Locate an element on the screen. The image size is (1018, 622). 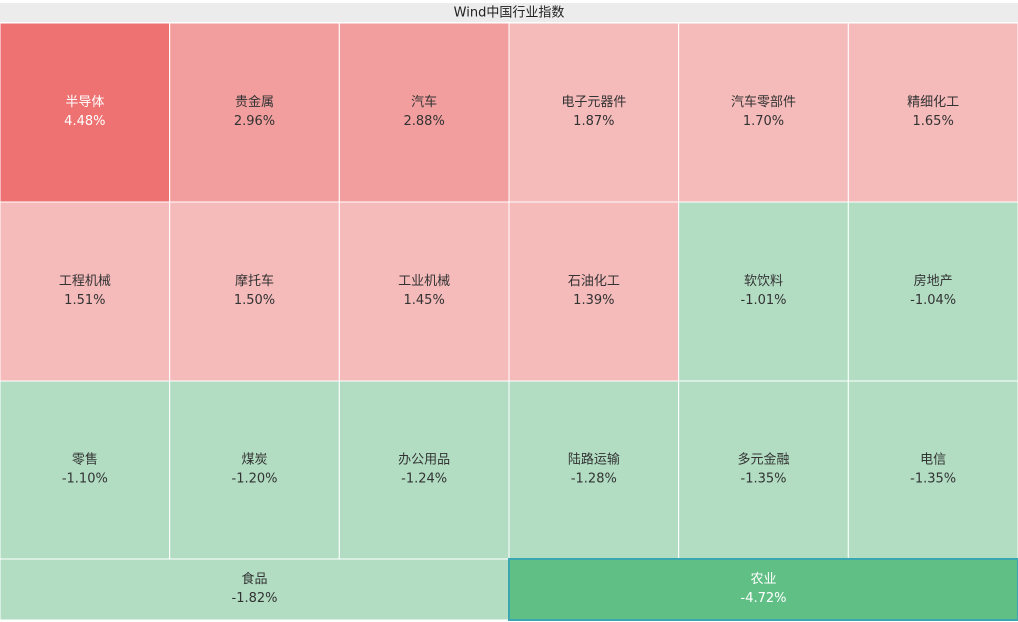
cell-value: -1.28% is located at coordinates (594, 479).